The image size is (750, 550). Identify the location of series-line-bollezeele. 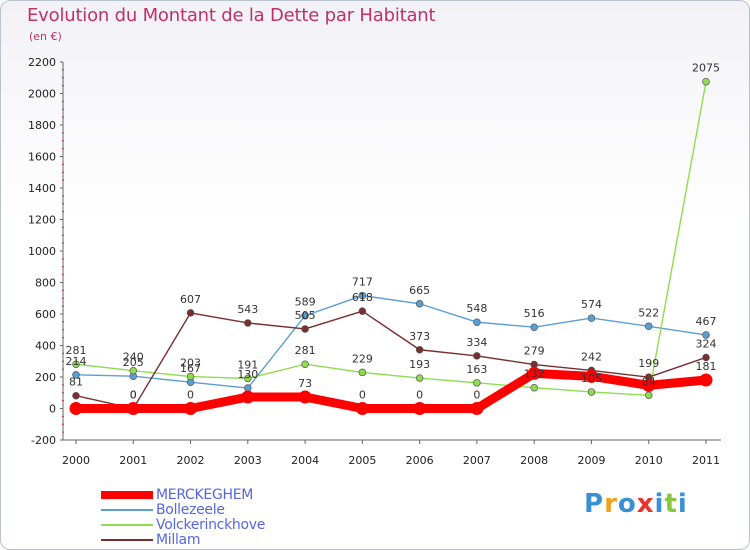
(391, 341).